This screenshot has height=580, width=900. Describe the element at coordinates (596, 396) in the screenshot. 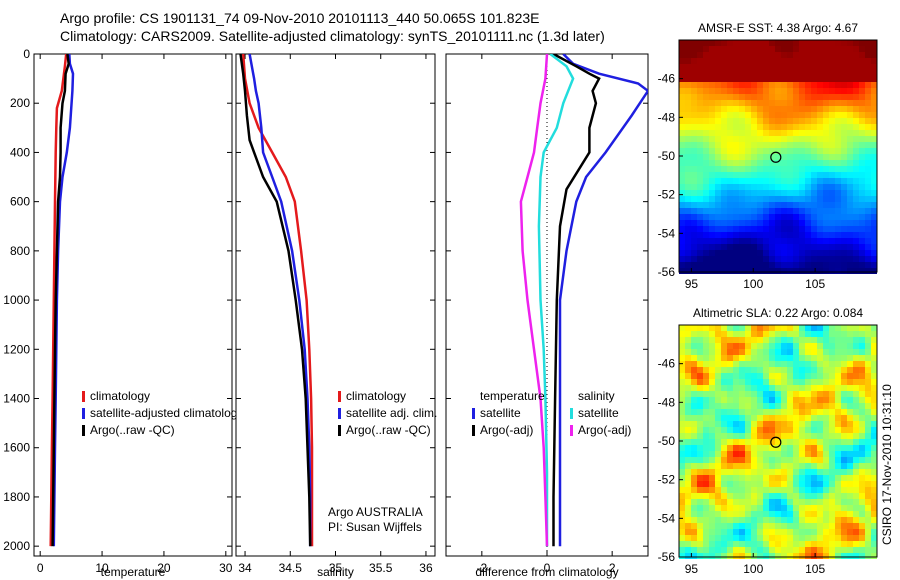

I see `legend-group-title: salinity` at that location.